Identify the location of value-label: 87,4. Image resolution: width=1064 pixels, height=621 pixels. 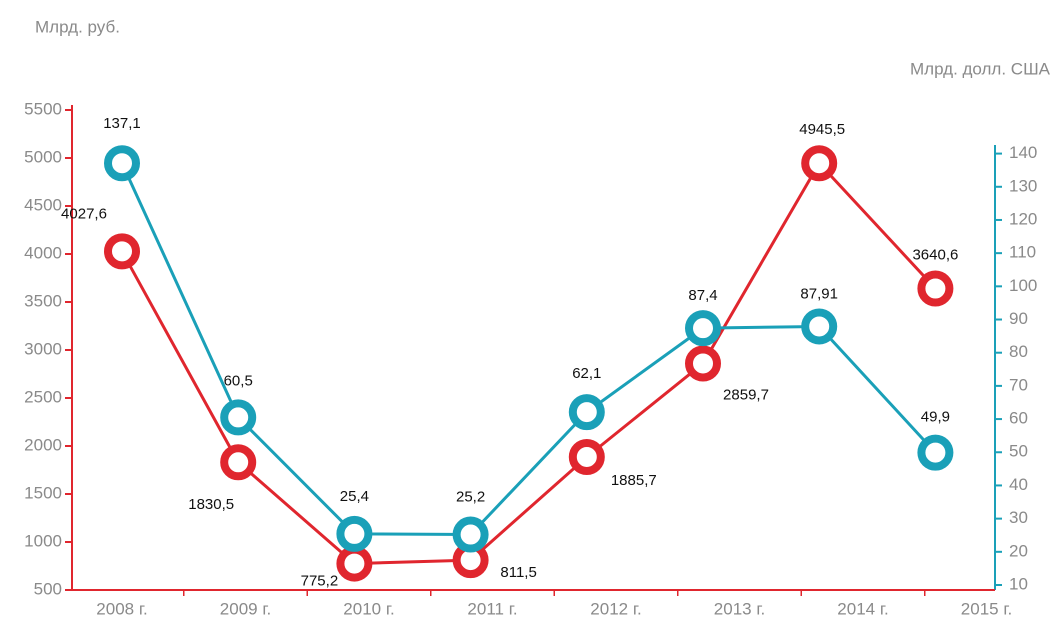
(702, 295).